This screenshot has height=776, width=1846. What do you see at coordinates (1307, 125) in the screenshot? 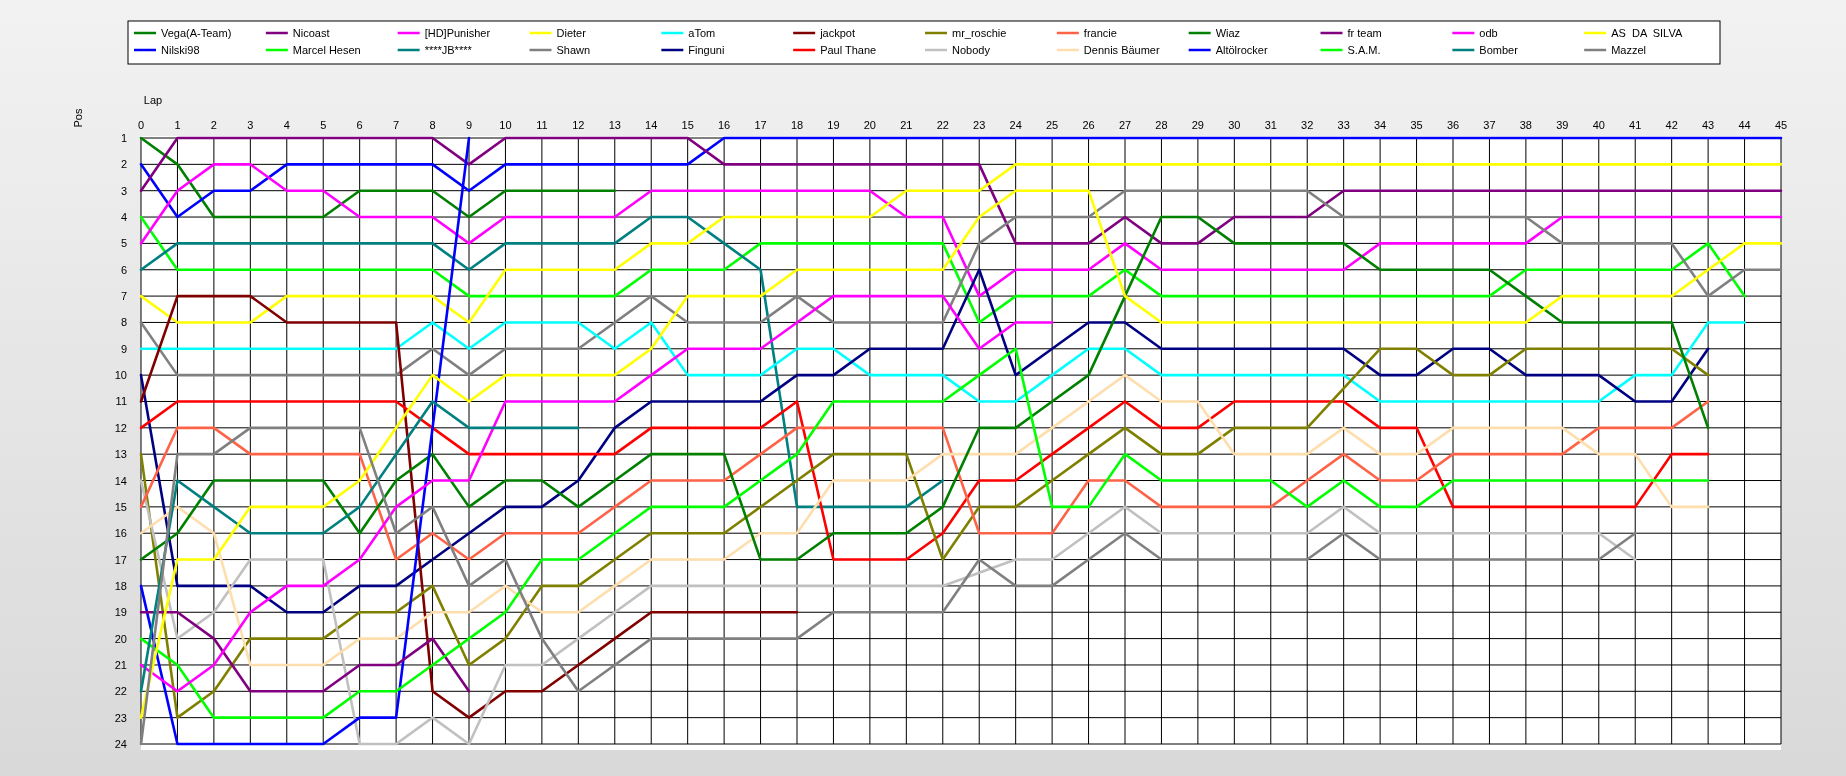
I see `x-tick-label: 32` at bounding box center [1307, 125].